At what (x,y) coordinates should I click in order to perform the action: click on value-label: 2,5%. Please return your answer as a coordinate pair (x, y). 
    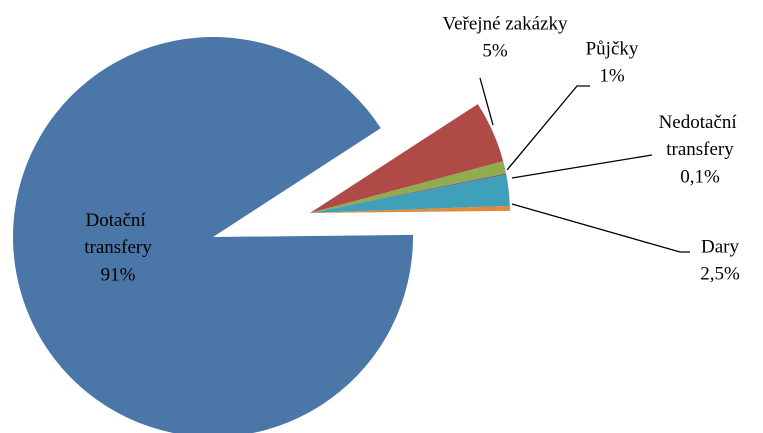
    Looking at the image, I should click on (720, 273).